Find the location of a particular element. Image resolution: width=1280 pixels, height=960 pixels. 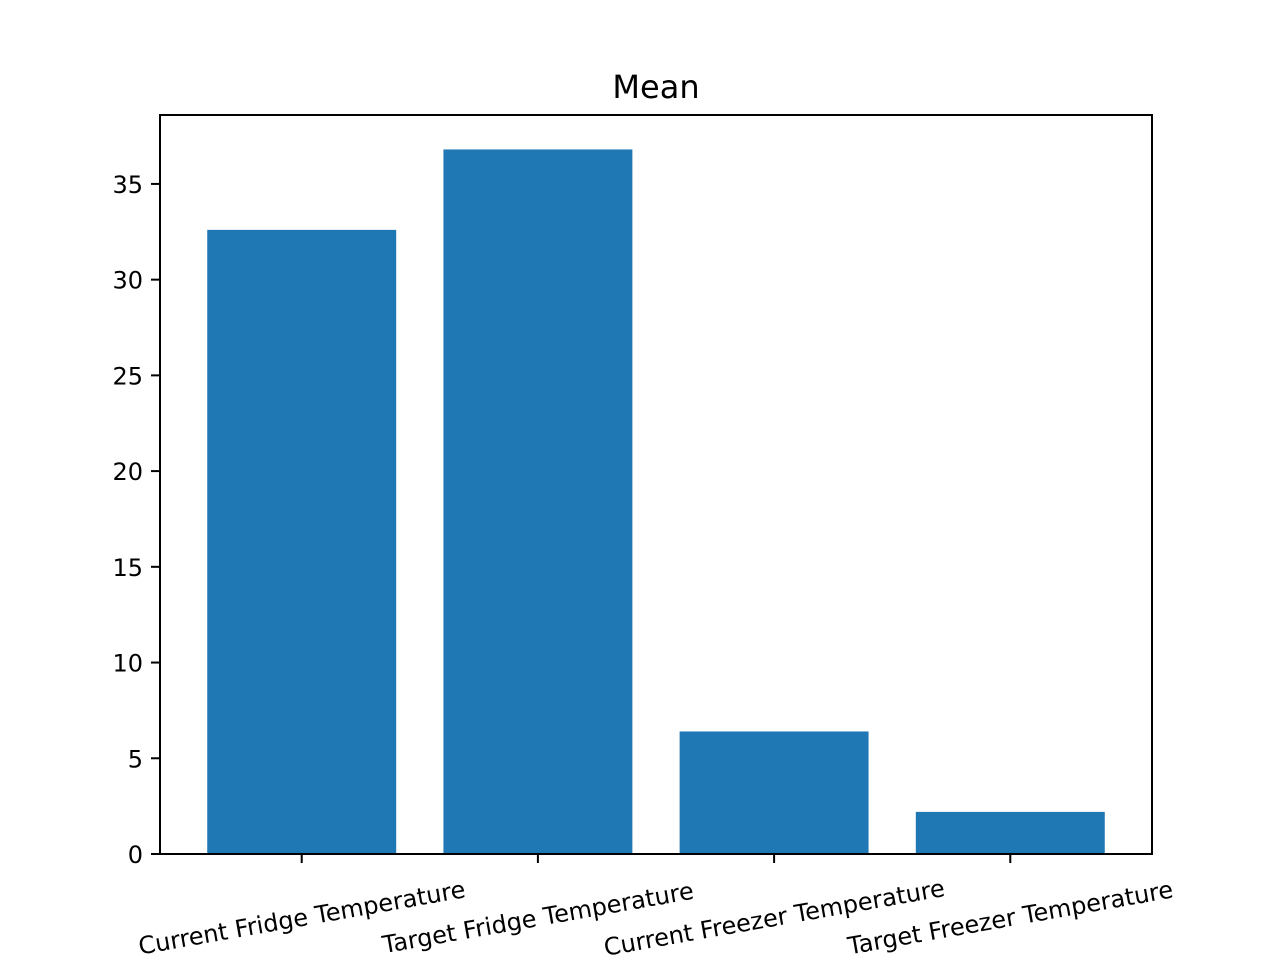

y-tick-label: 25 is located at coordinates (127, 376).